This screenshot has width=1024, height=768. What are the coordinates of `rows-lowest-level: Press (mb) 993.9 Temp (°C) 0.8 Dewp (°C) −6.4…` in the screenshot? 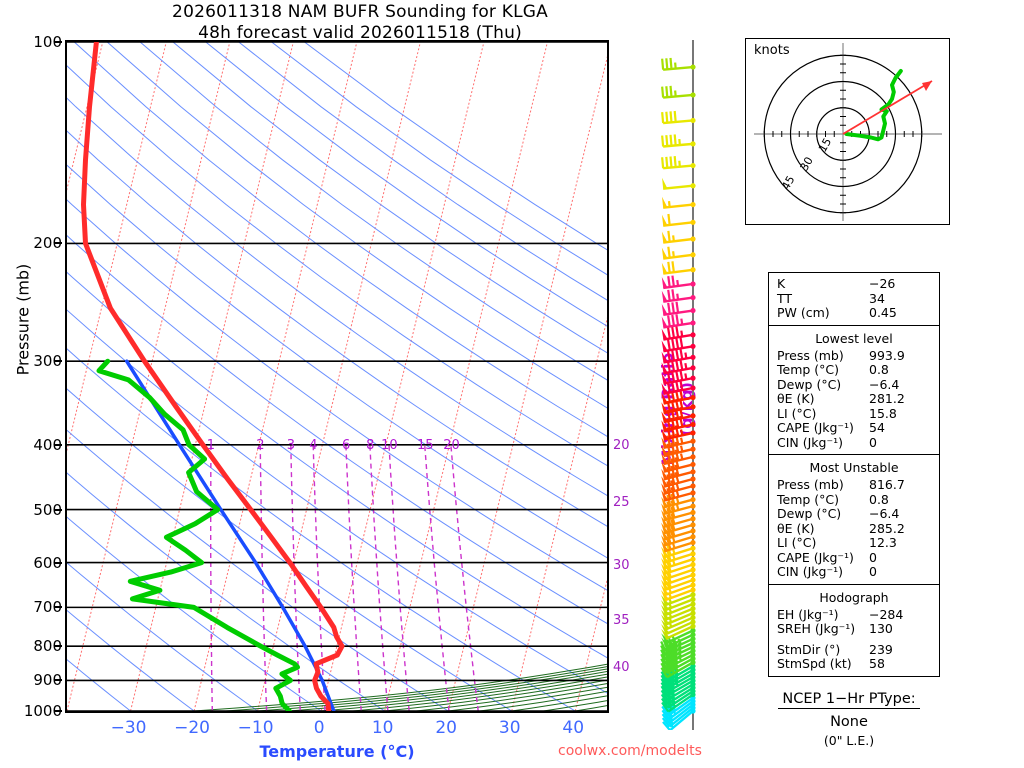 It's located at (854, 399).